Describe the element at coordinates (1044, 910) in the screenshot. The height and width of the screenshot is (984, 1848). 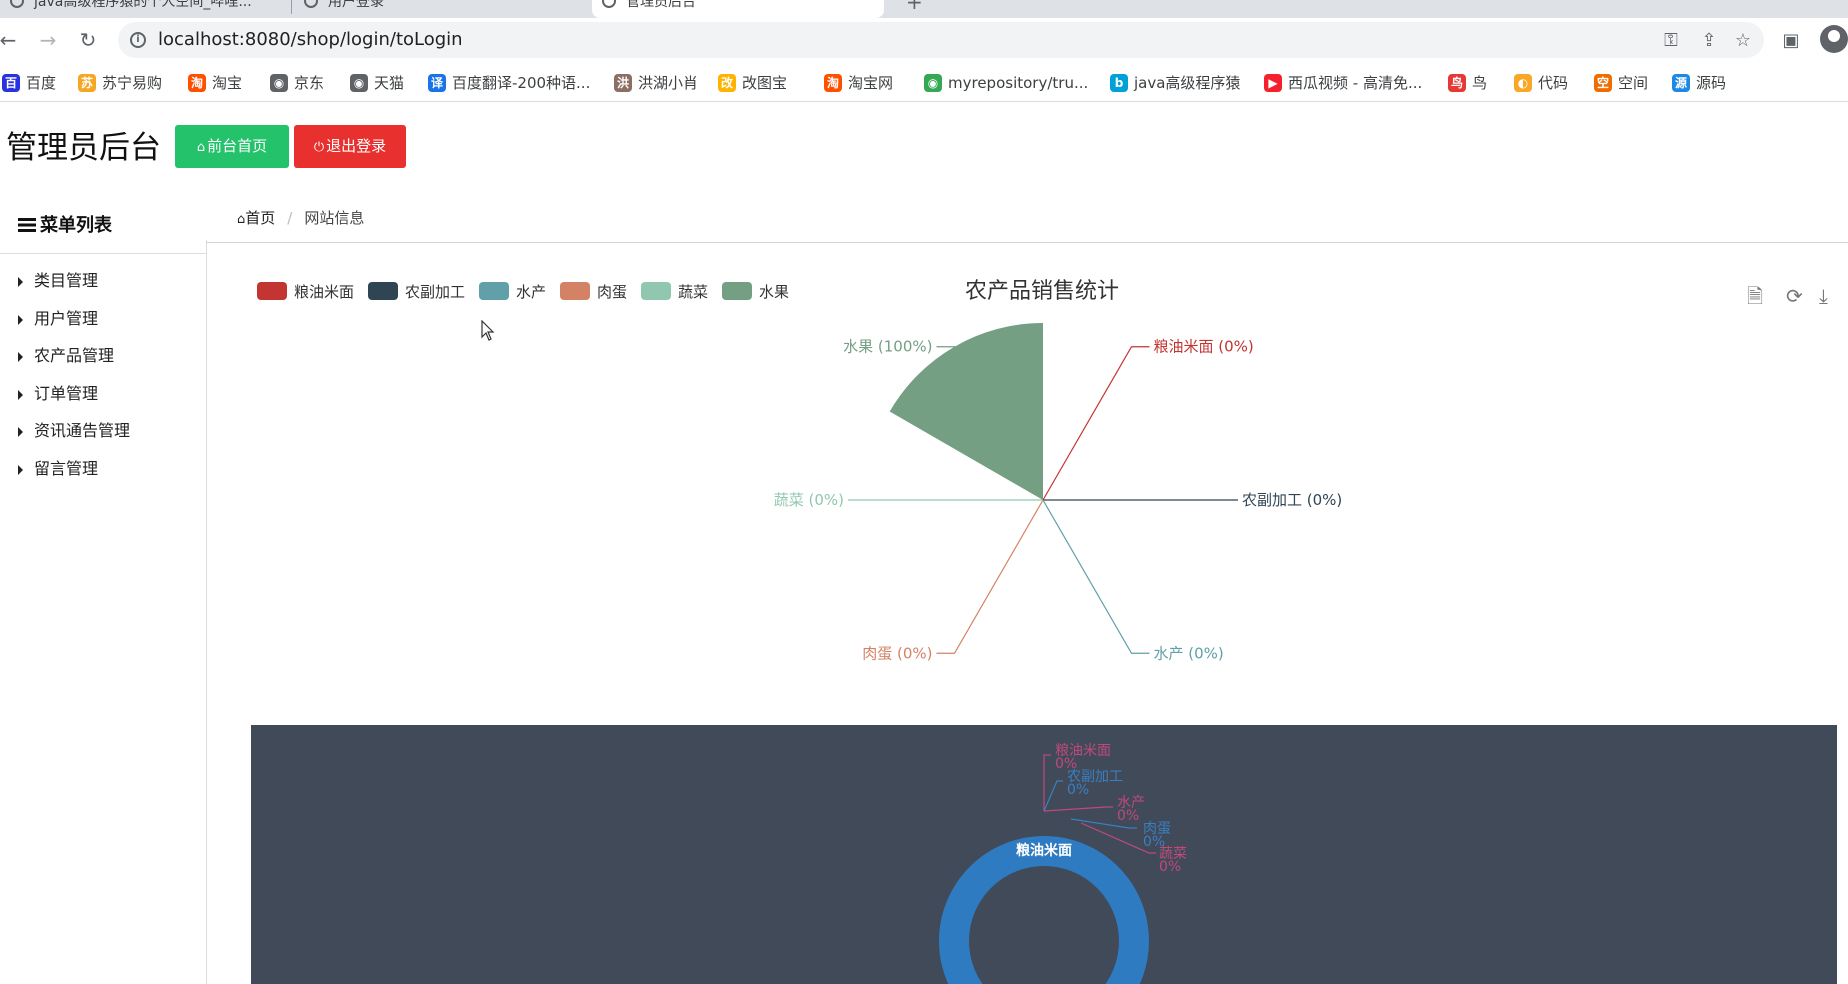
I see `donut-ring` at that location.